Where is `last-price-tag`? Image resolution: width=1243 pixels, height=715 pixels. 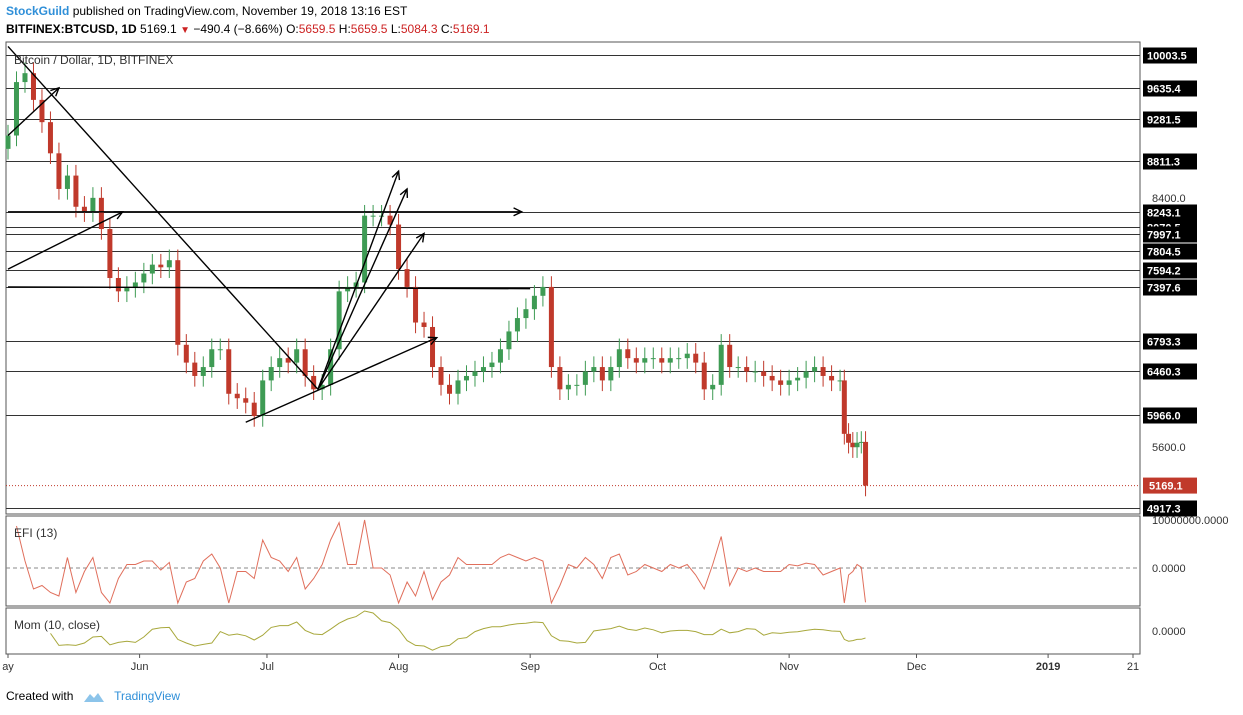
last-price-tag is located at coordinates (1170, 485).